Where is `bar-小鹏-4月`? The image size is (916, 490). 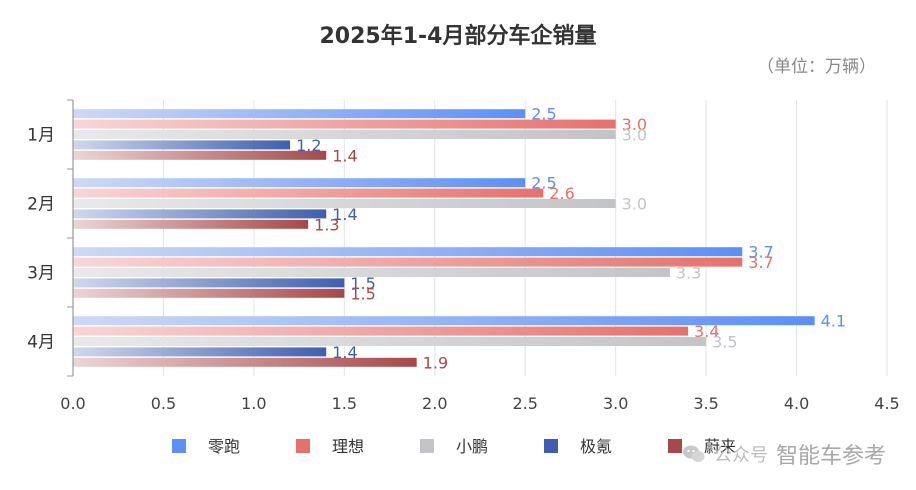 bar-小鹏-4月 is located at coordinates (390, 341).